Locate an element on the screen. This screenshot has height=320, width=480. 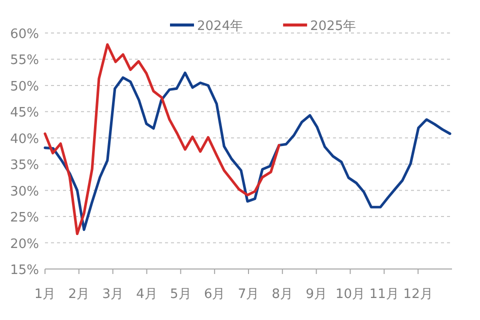
y-tick-label: 50% is located at coordinates (24, 86).